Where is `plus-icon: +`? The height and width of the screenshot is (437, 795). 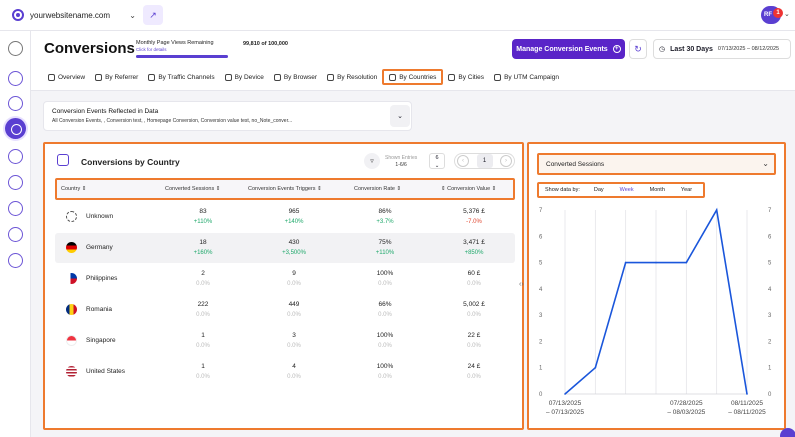 plus-icon: + is located at coordinates (616, 49).